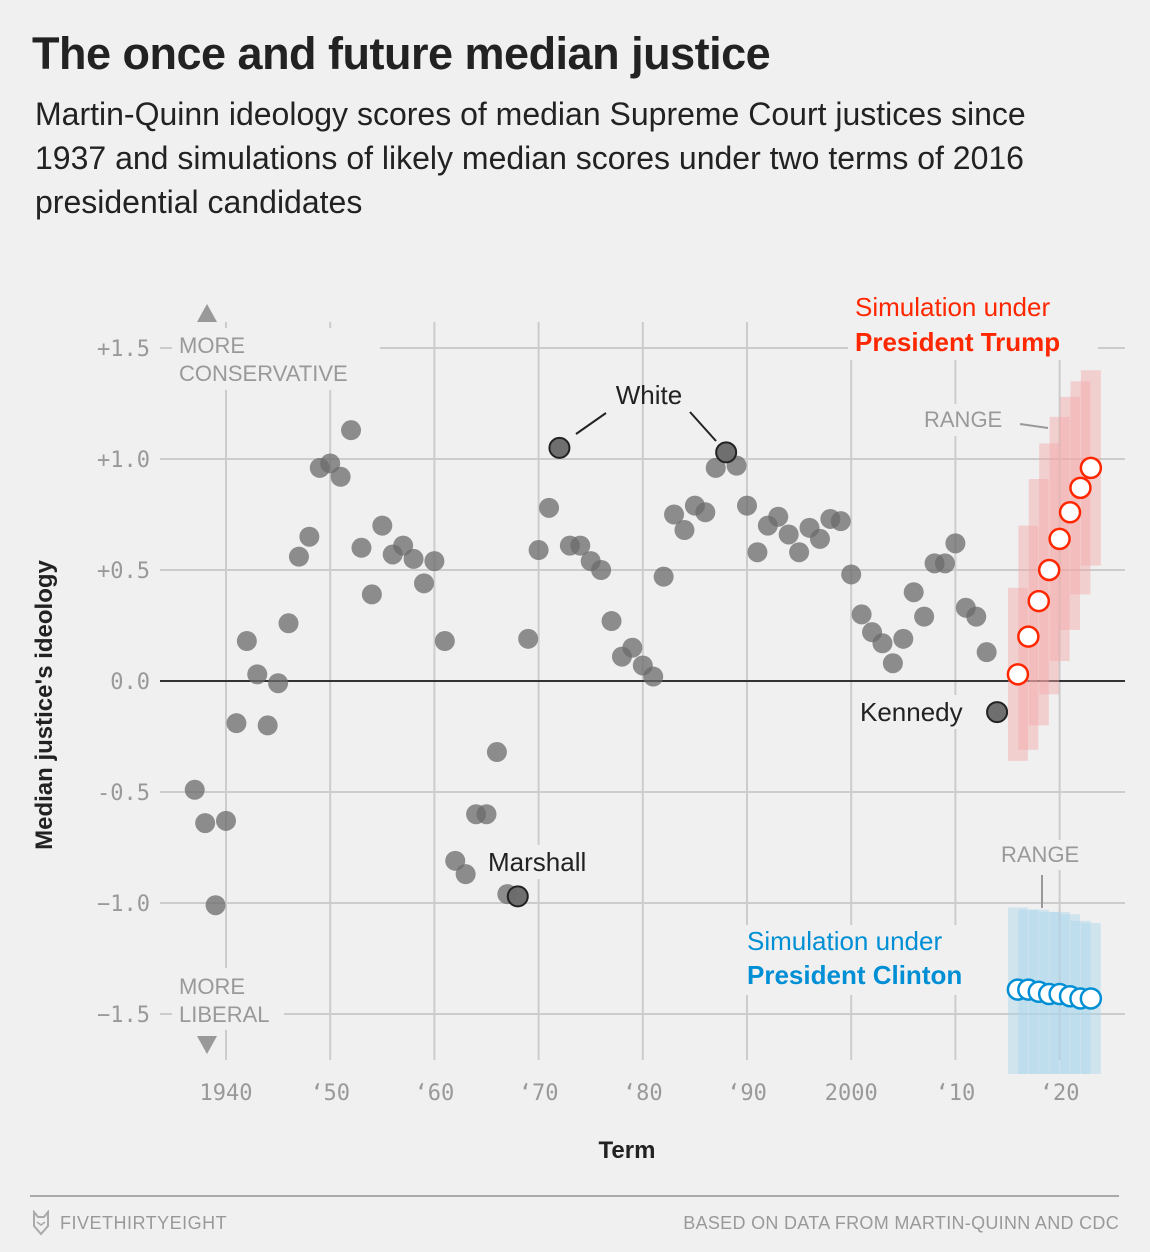  What do you see at coordinates (123, 1015) in the screenshot?
I see `y-tick-label: −1.5` at bounding box center [123, 1015].